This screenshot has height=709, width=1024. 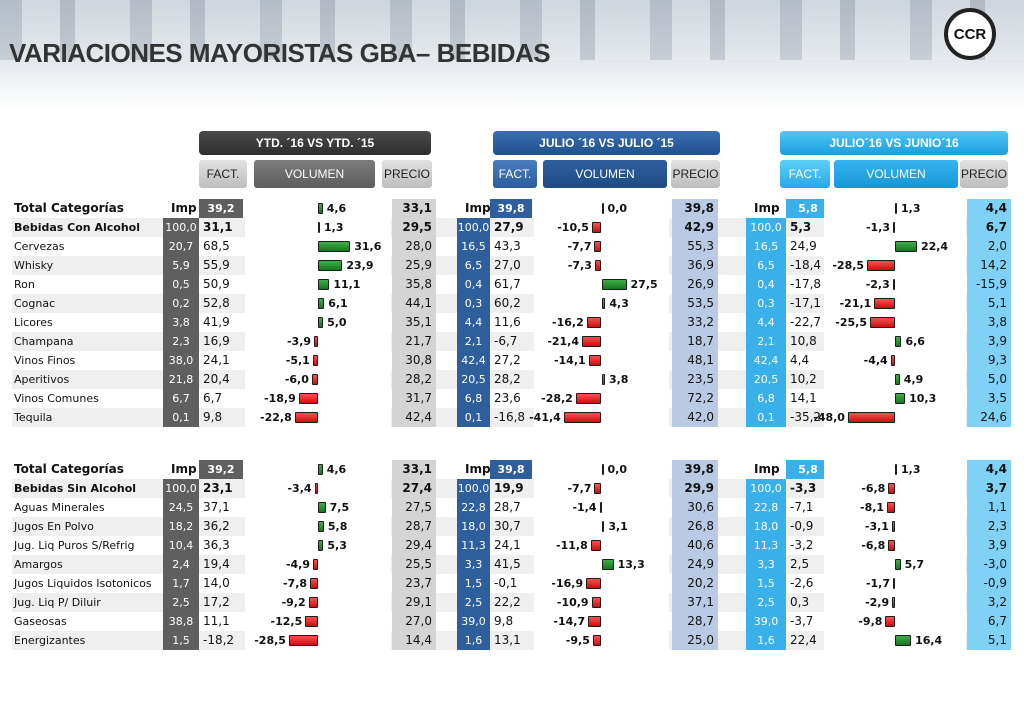 What do you see at coordinates (216, 602) in the screenshot?
I see `fact-value: 17,2` at bounding box center [216, 602].